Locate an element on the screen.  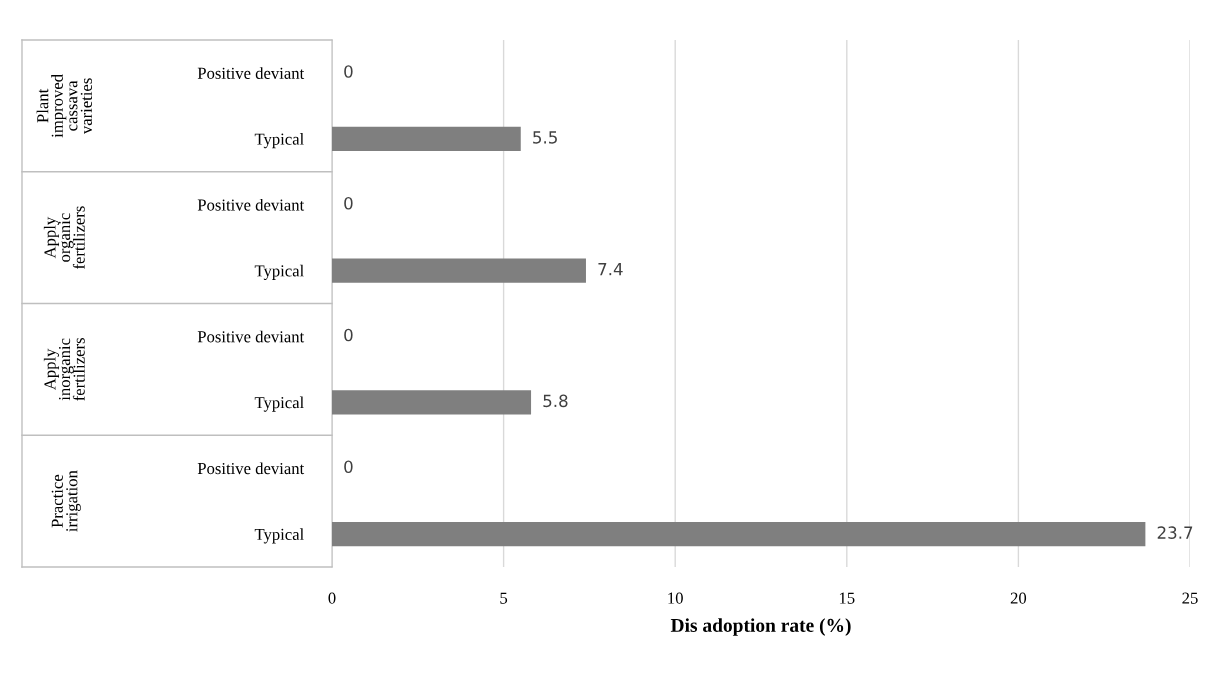
x-tick-label: 20 is located at coordinates (1018, 598).